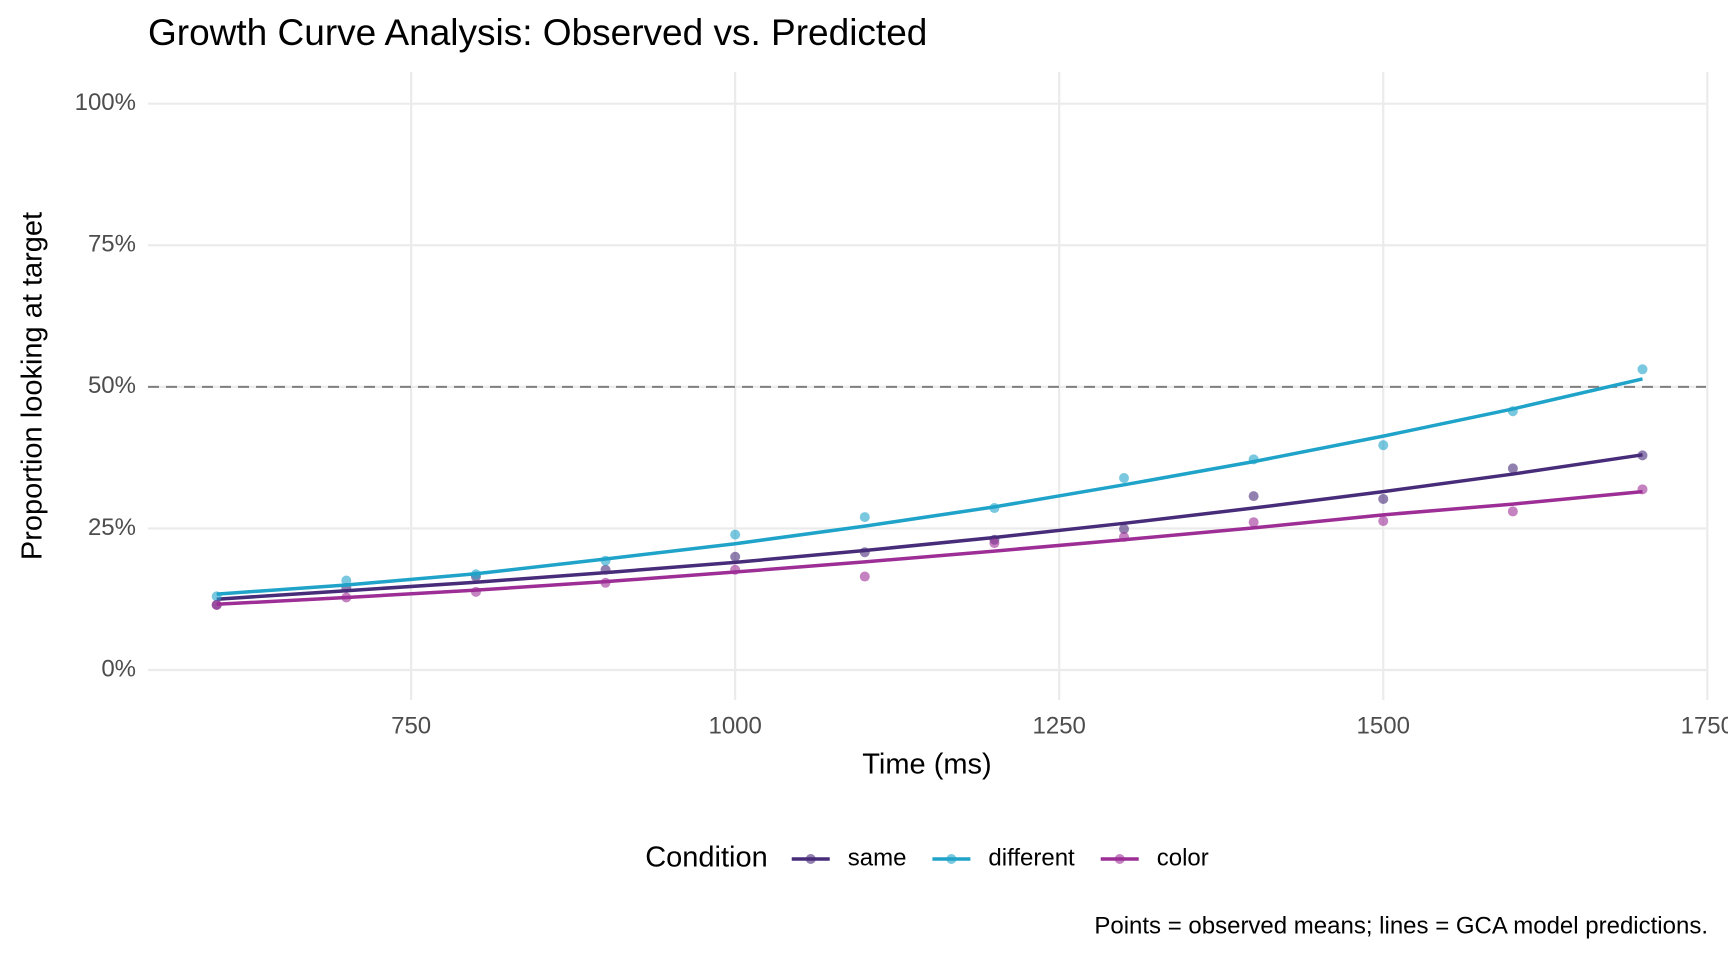 This screenshot has height=960, width=1728. What do you see at coordinates (112, 385) in the screenshot?
I see `y-tick-label: 50%` at bounding box center [112, 385].